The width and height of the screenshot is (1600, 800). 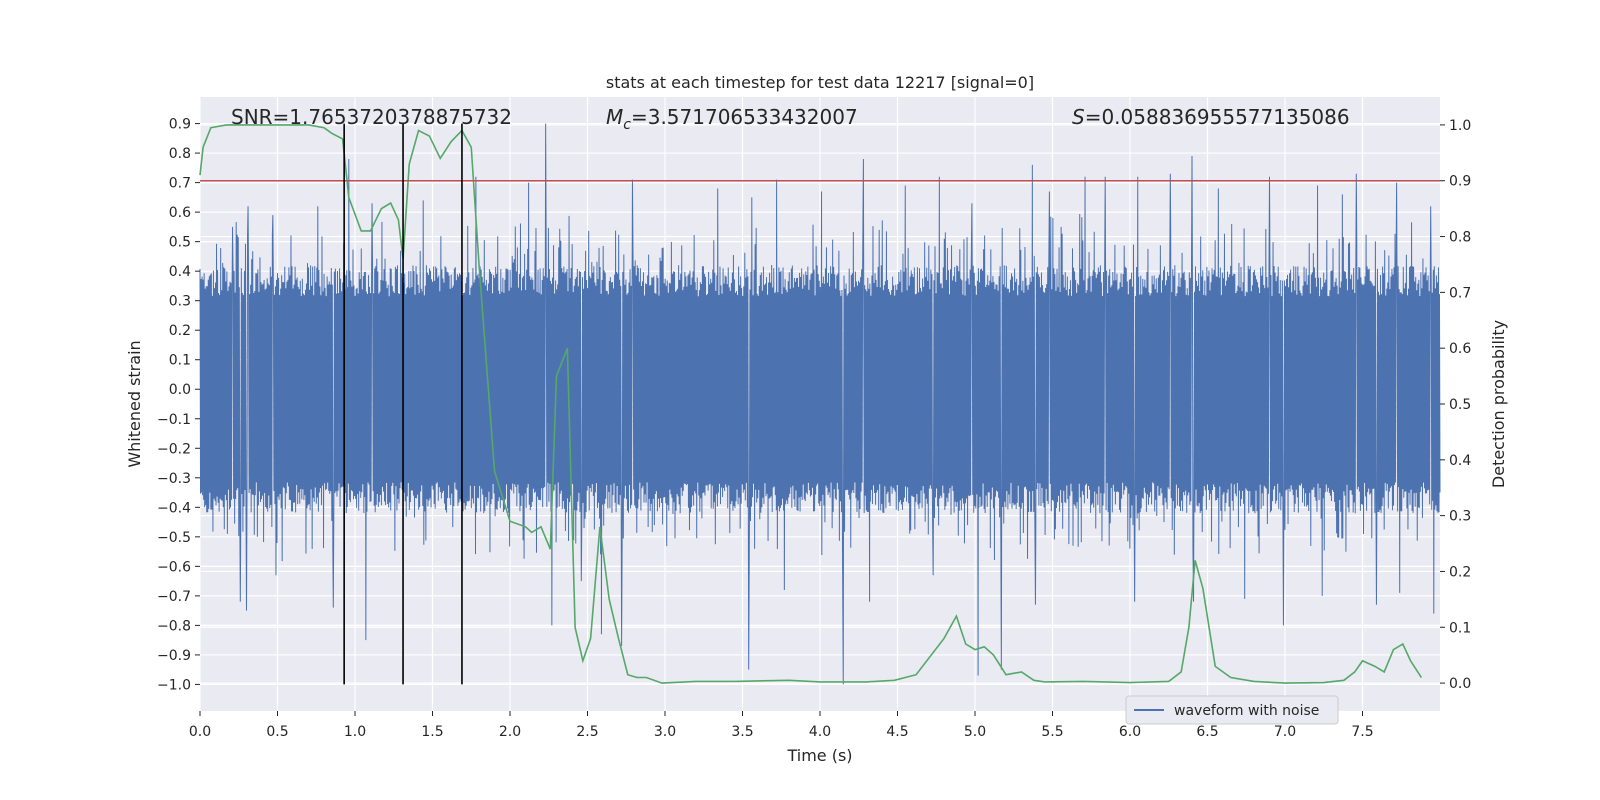 What do you see at coordinates (174, 538) in the screenshot?
I see `y-tick-label: −0.5` at bounding box center [174, 538].